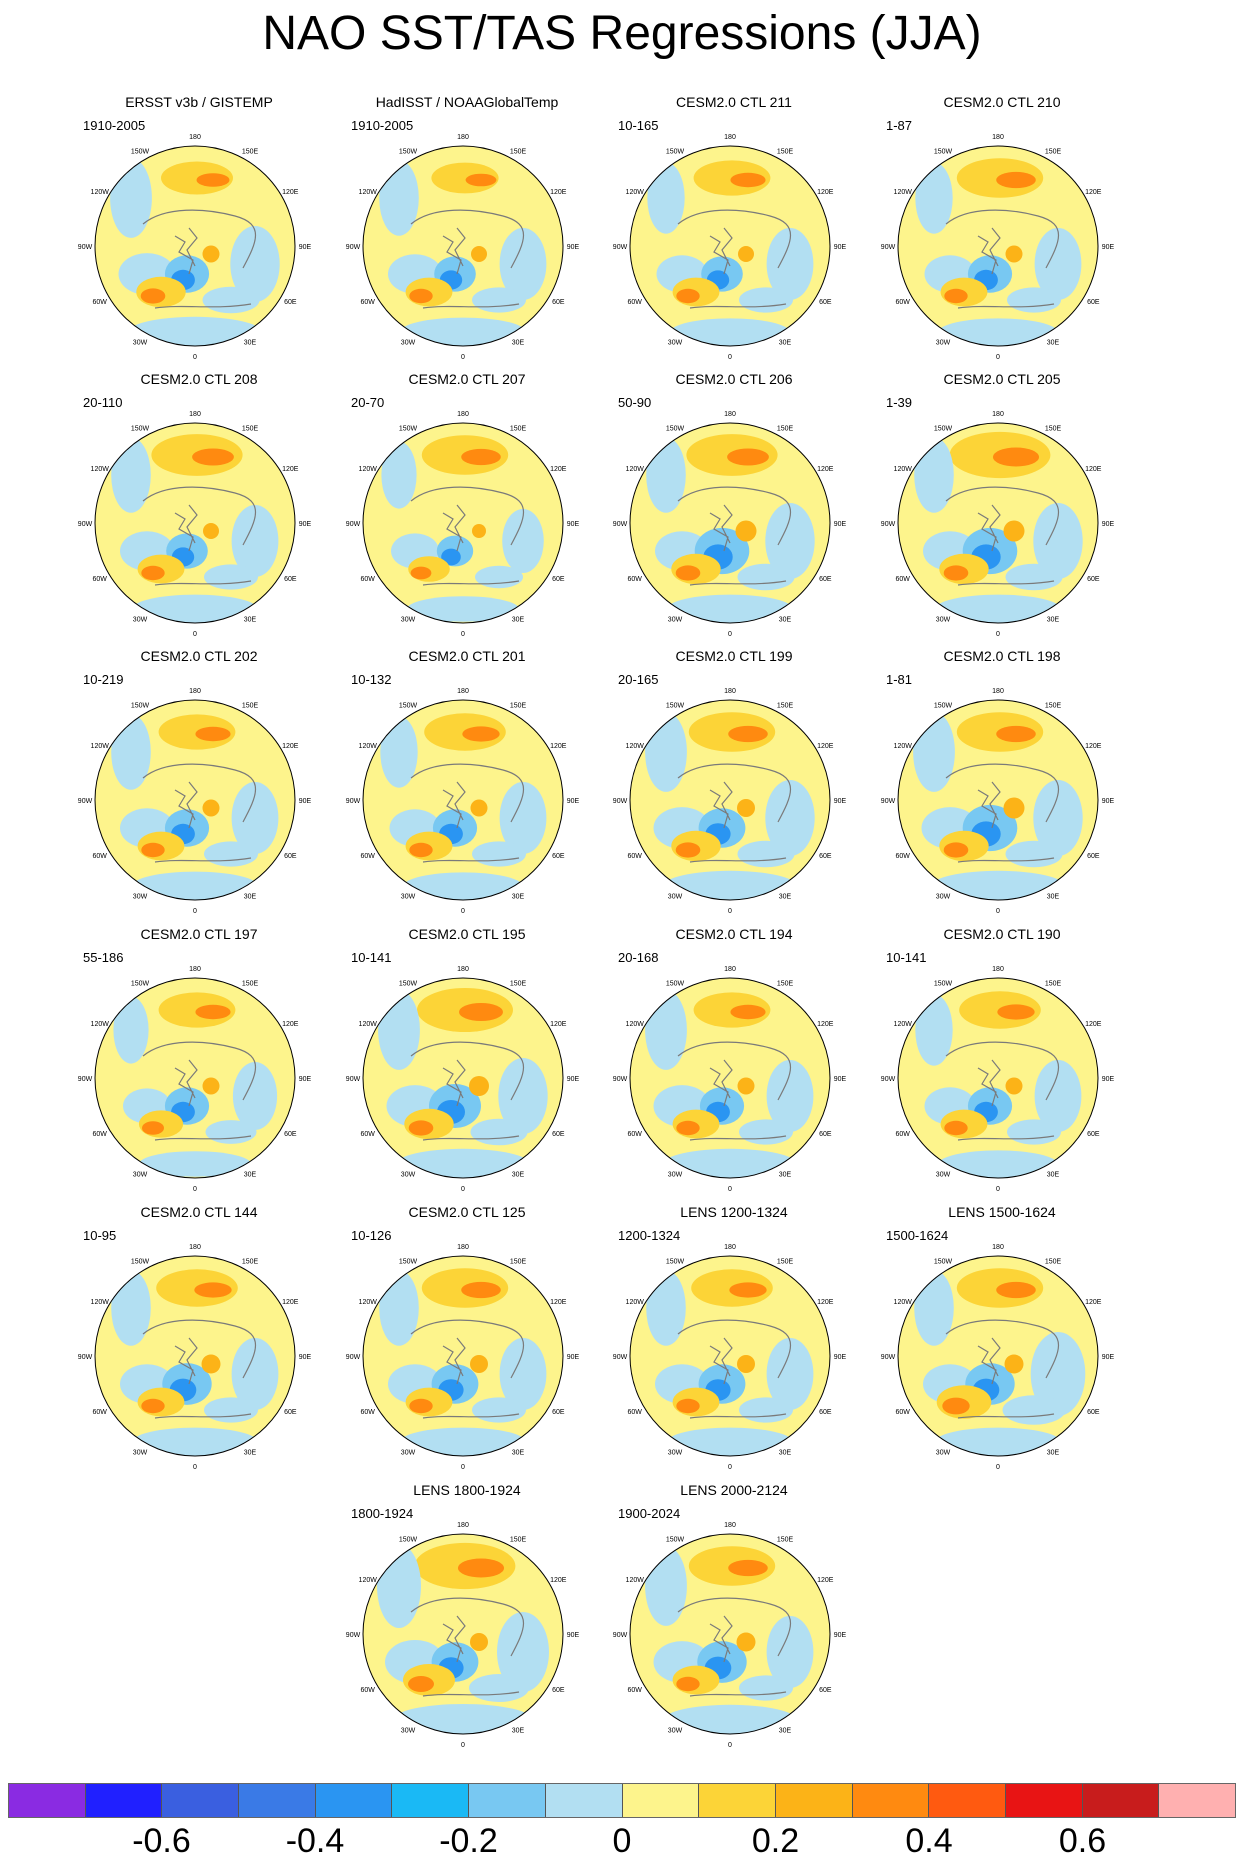 This screenshot has height=1862, width=1244. What do you see at coordinates (467, 656) in the screenshot?
I see `panel-title: CESM2.0 CTL 201` at bounding box center [467, 656].